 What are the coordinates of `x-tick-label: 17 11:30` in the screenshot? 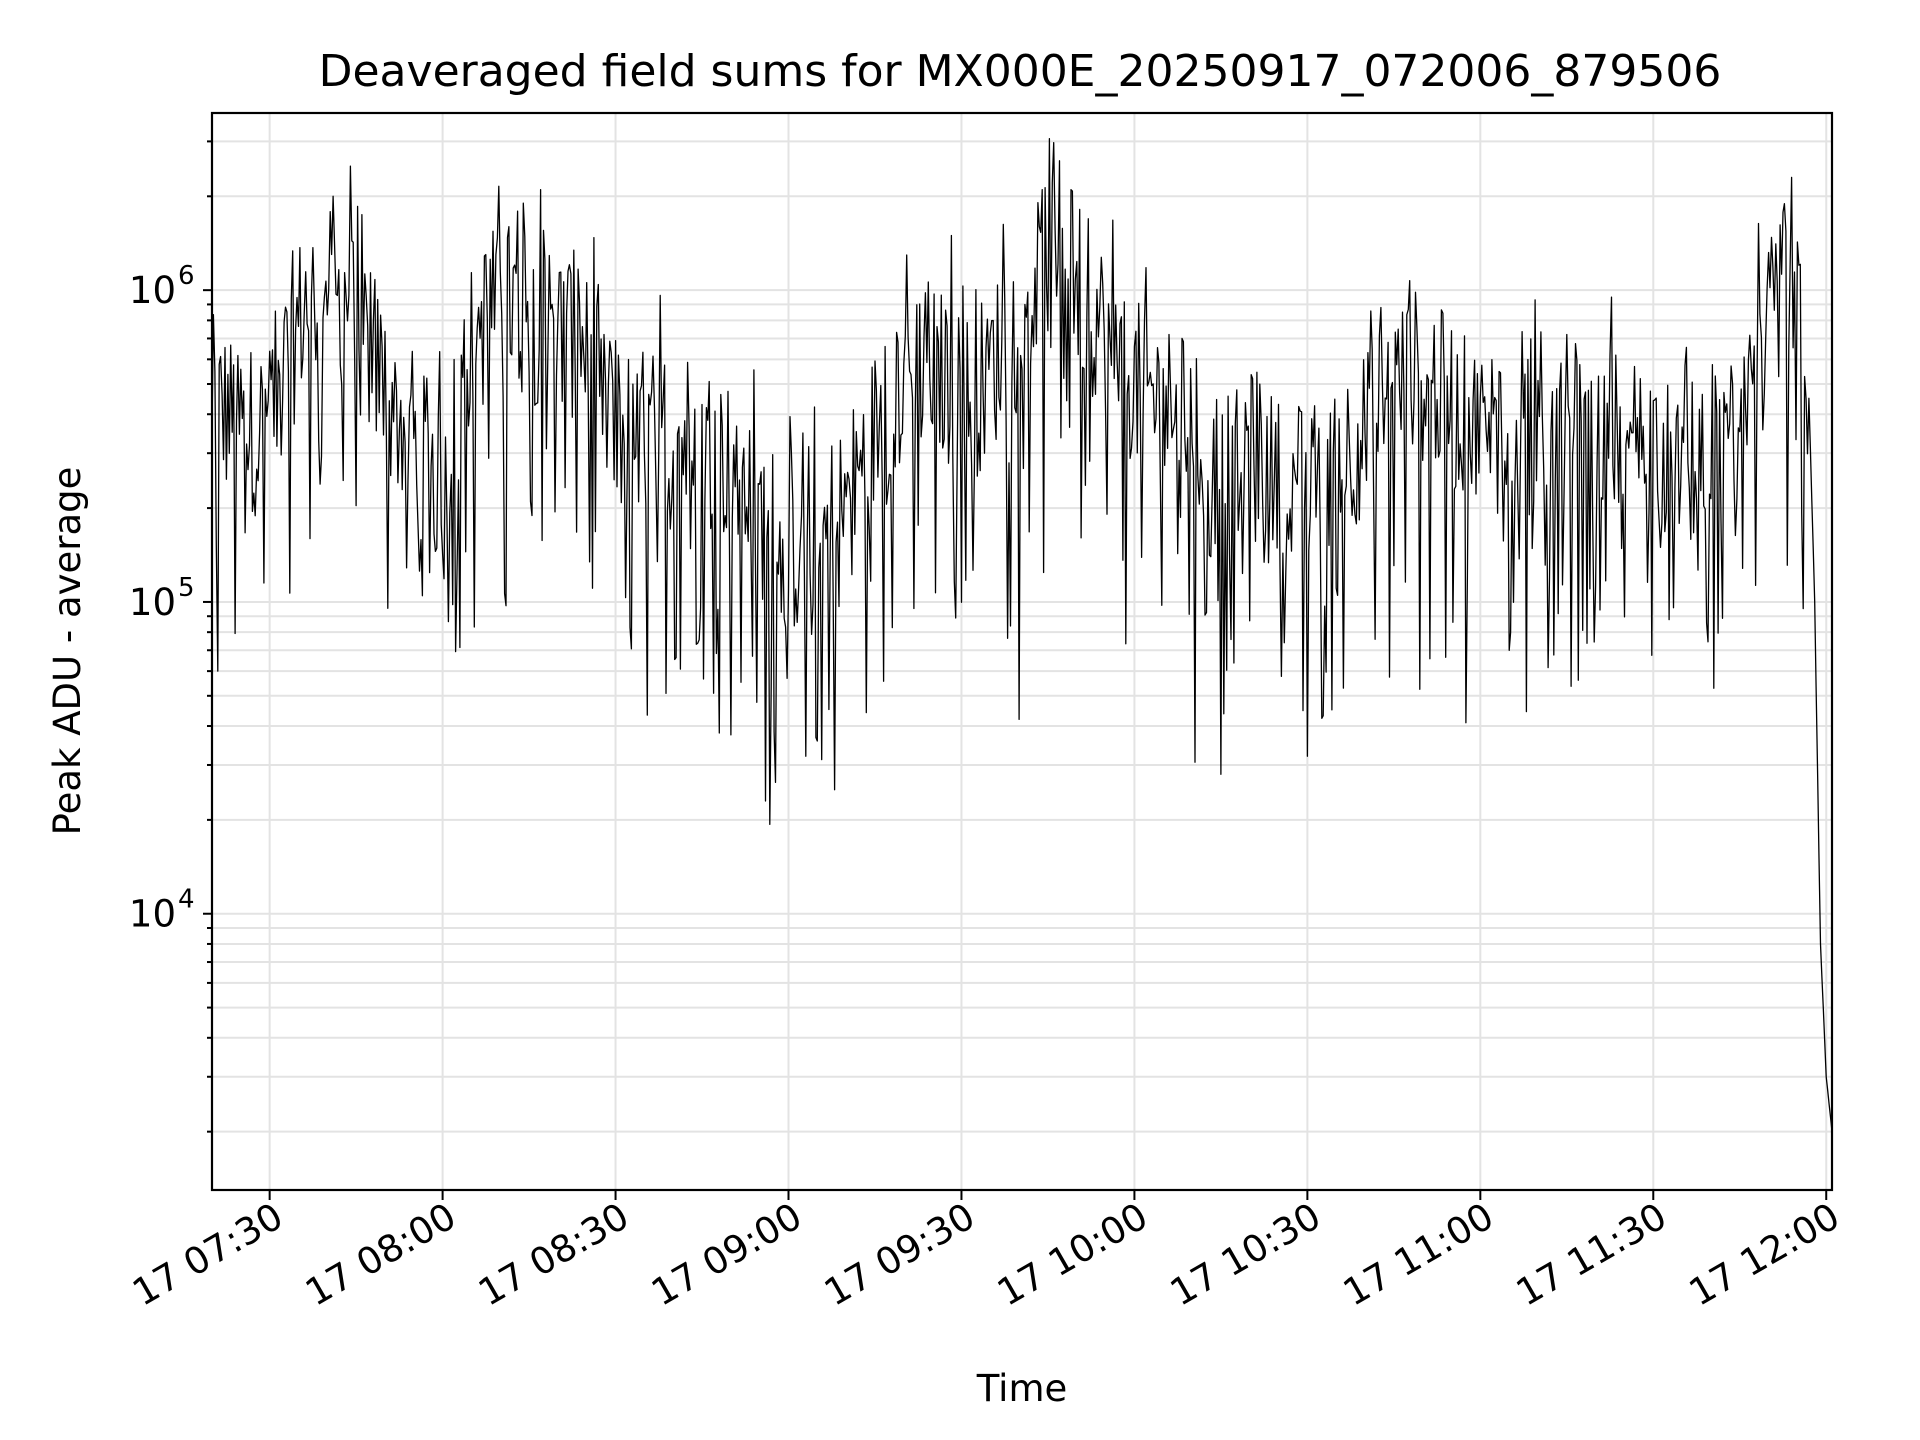 It's located at (1591, 1255).